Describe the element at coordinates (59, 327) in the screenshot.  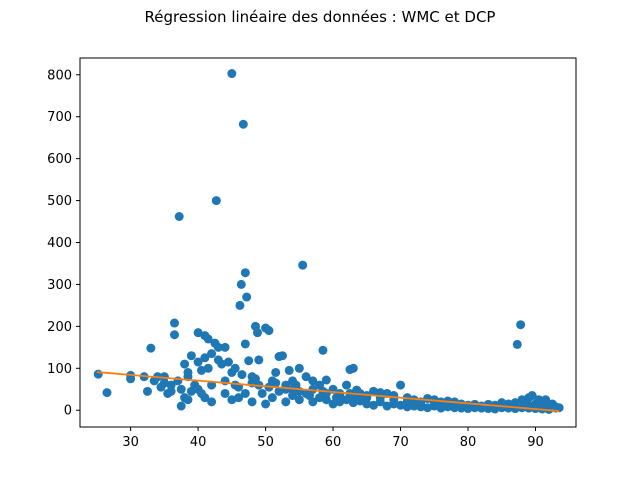
I see `y-tick-label: 200` at that location.